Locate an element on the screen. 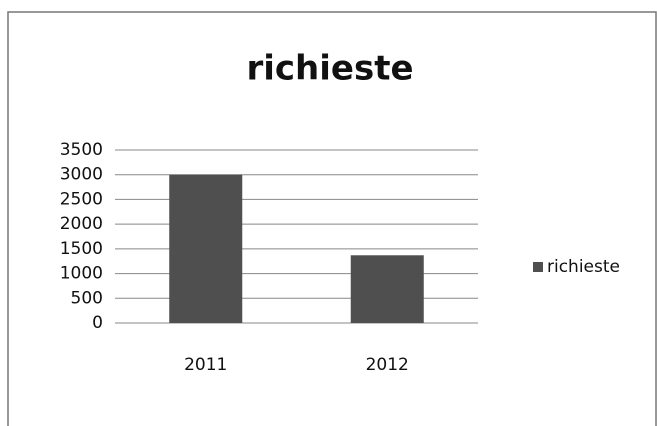 The width and height of the screenshot is (657, 426). y-tick-label: 2500 is located at coordinates (81, 199).